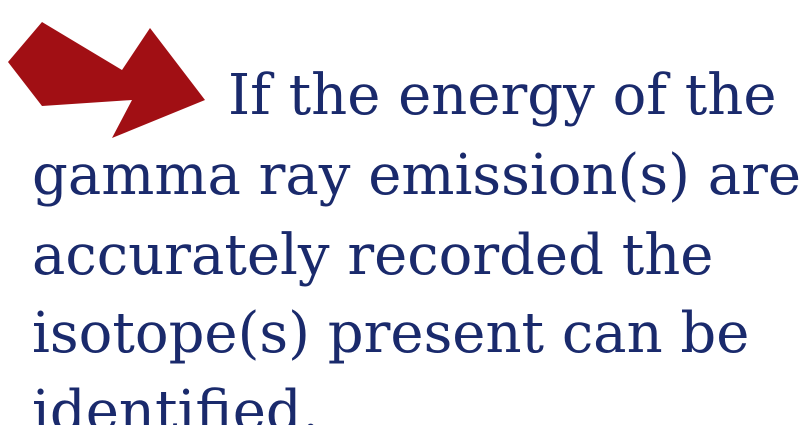  I want to click on arrow-pointing-down-right-icon, so click(106, 80).